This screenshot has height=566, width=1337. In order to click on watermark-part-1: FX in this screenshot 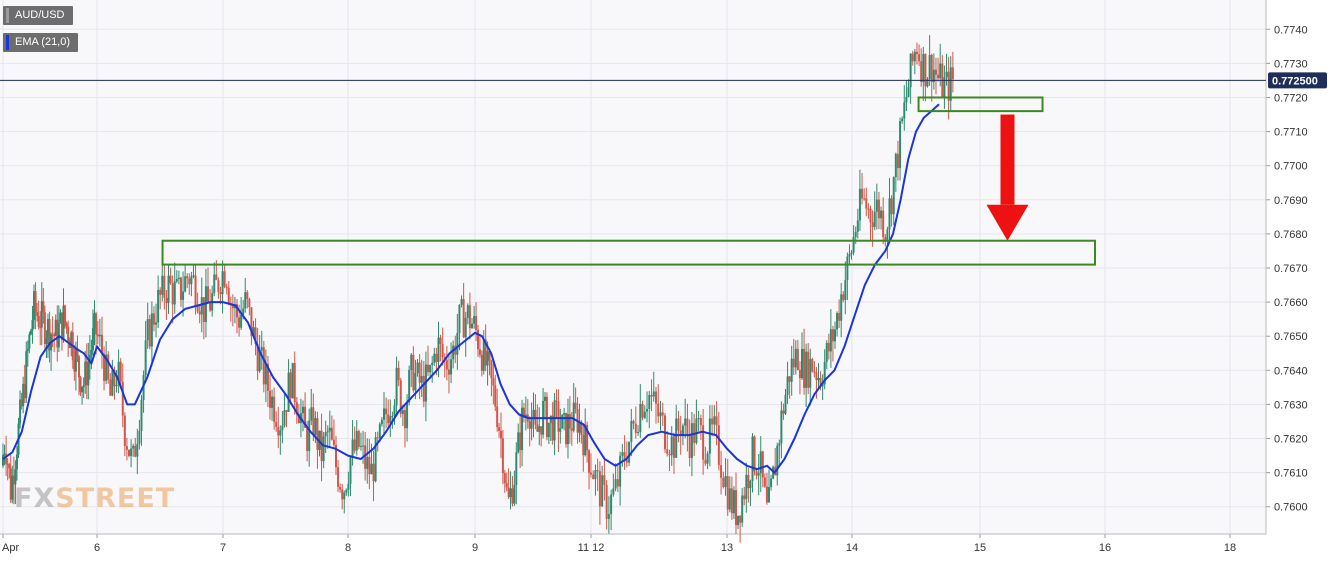, I will do `click(35, 498)`.